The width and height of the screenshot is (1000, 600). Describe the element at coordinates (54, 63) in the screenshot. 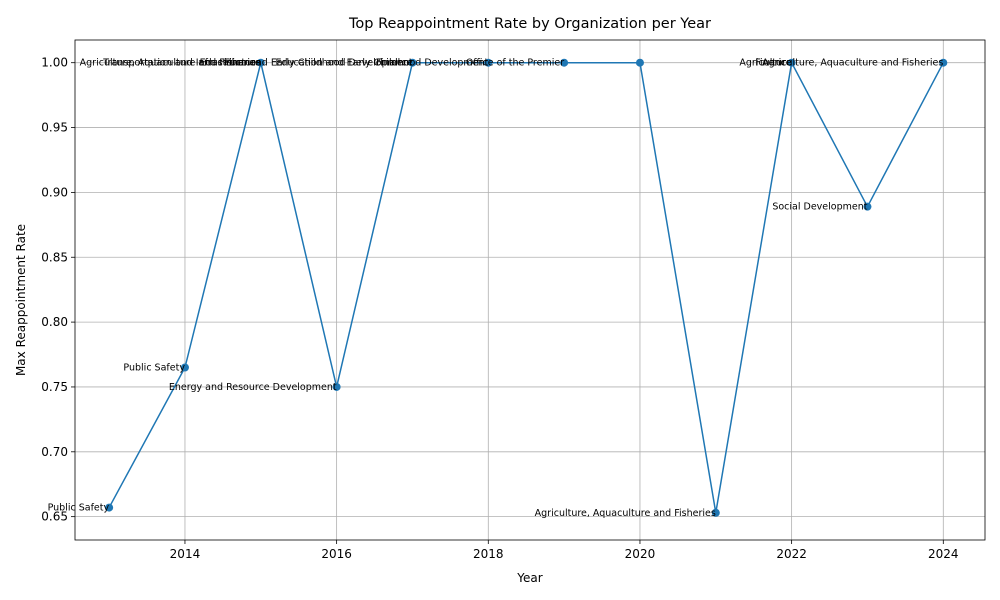

I see `y-tick-label: 1.00` at that location.